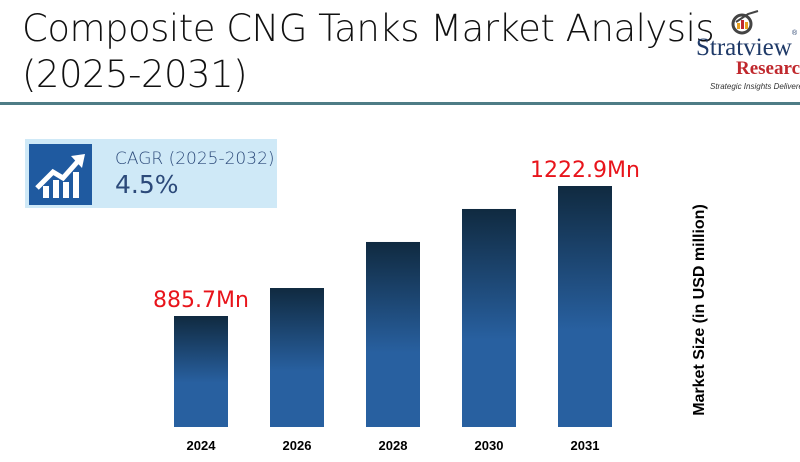  What do you see at coordinates (795, 33) in the screenshot?
I see `registered-mark: ®` at bounding box center [795, 33].